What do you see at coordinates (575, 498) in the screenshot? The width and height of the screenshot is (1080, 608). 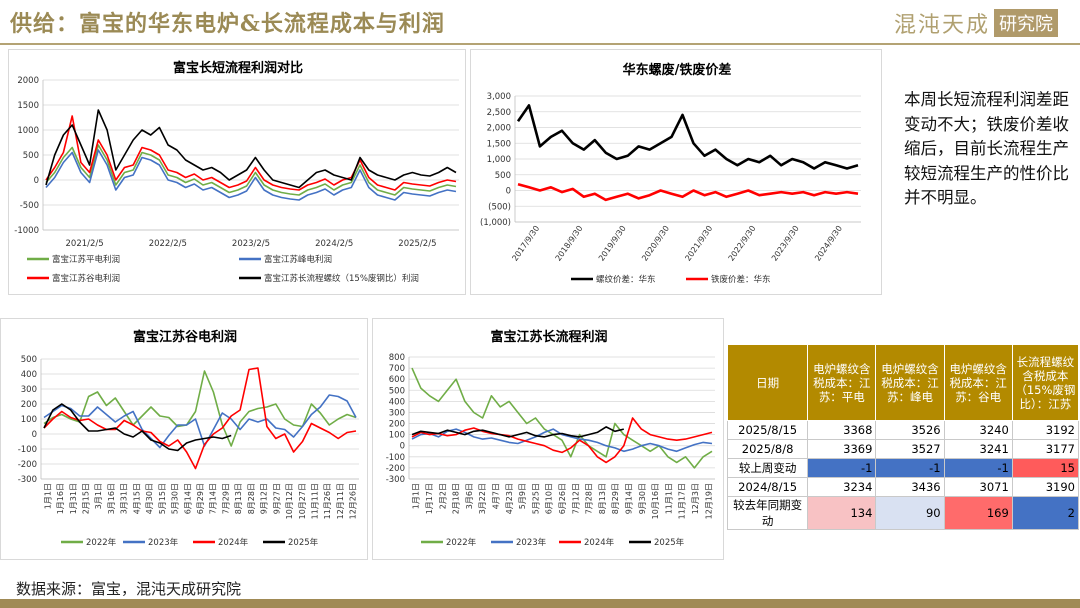 I see `x-tick-label: 7月12日` at bounding box center [575, 498].